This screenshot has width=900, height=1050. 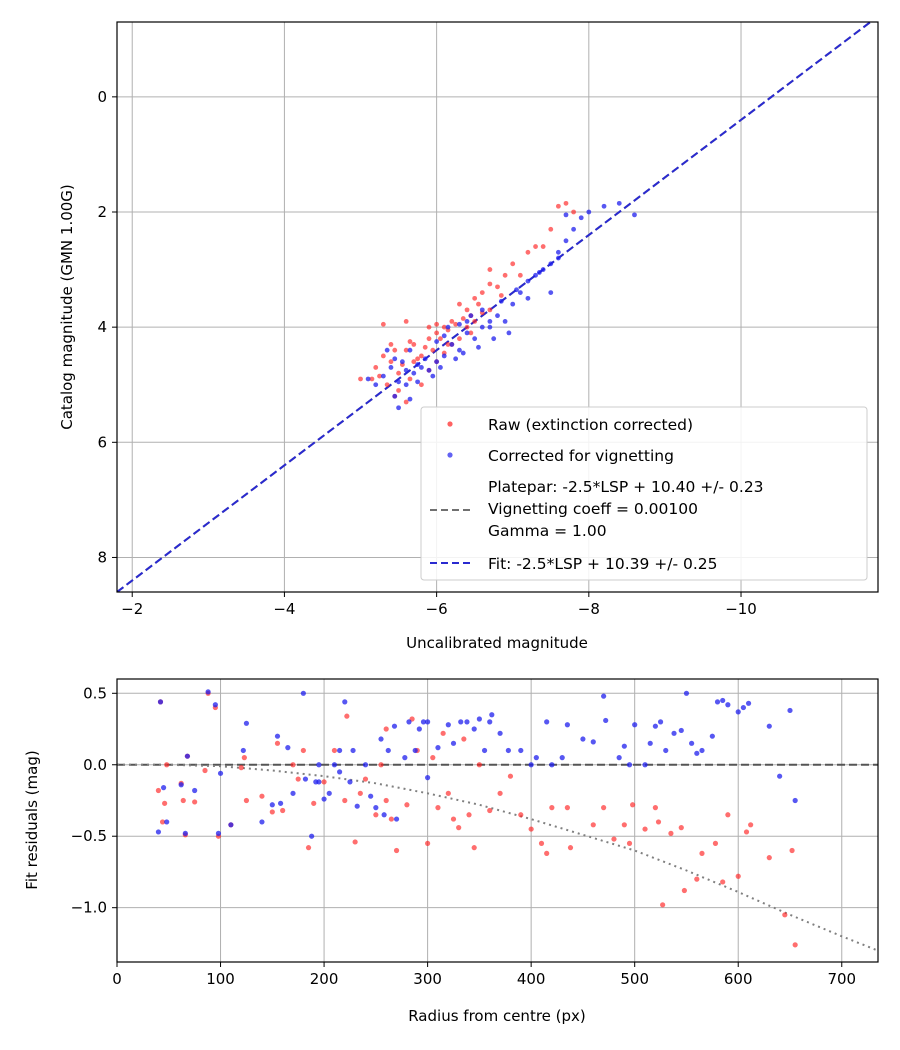 I want to click on y-tick-label: 0, so click(x=102, y=97).